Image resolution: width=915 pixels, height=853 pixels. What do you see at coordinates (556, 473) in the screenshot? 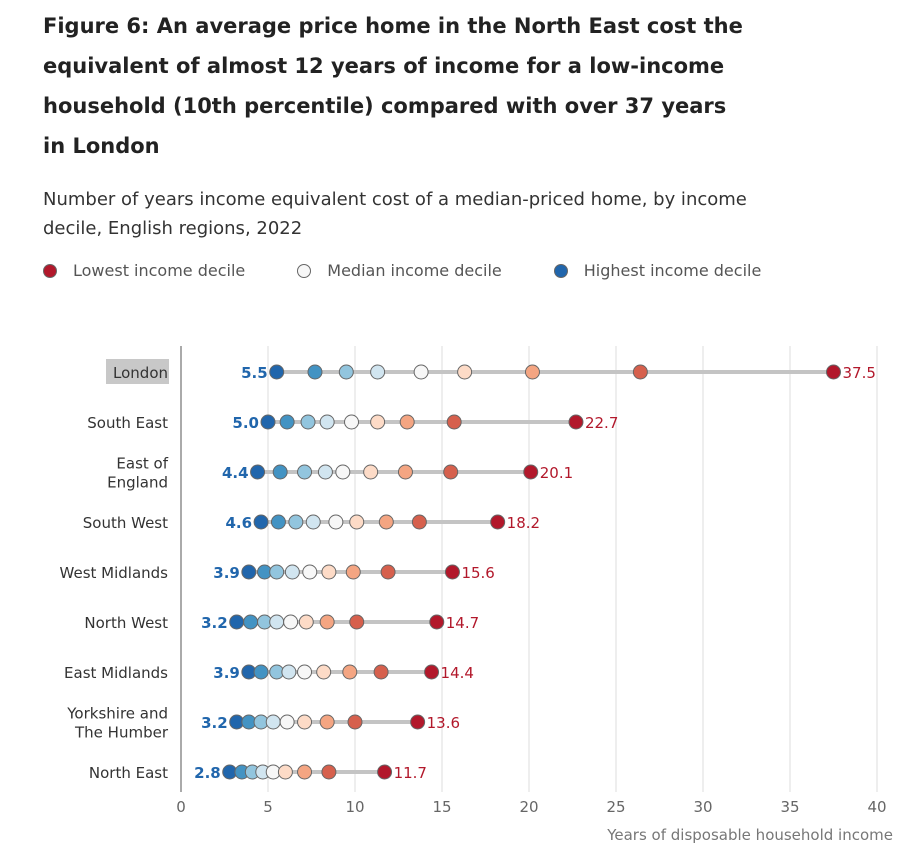
I see `lowest-decile-label: 20.1` at bounding box center [556, 473].